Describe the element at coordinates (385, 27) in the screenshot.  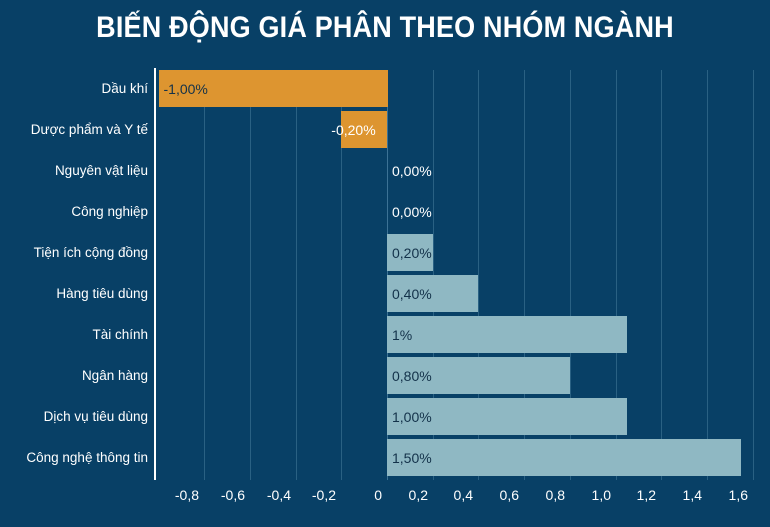
I see `chart-title: BIẾN ĐỘNG GIÁ PHÂN THEO NHÓM NGÀNH` at that location.